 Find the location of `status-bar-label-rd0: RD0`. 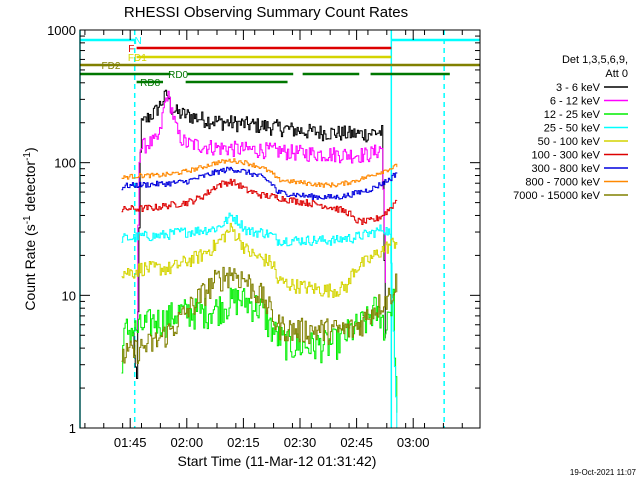

status-bar-label-rd0: RD0 is located at coordinates (178, 75).